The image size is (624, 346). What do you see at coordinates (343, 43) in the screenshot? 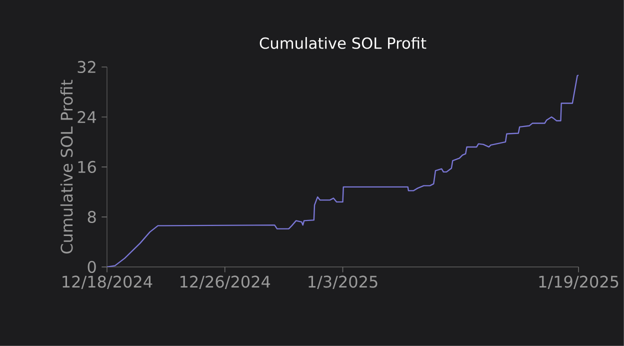
I see `chart-title: Cumulative SOL Profit` at bounding box center [343, 43].